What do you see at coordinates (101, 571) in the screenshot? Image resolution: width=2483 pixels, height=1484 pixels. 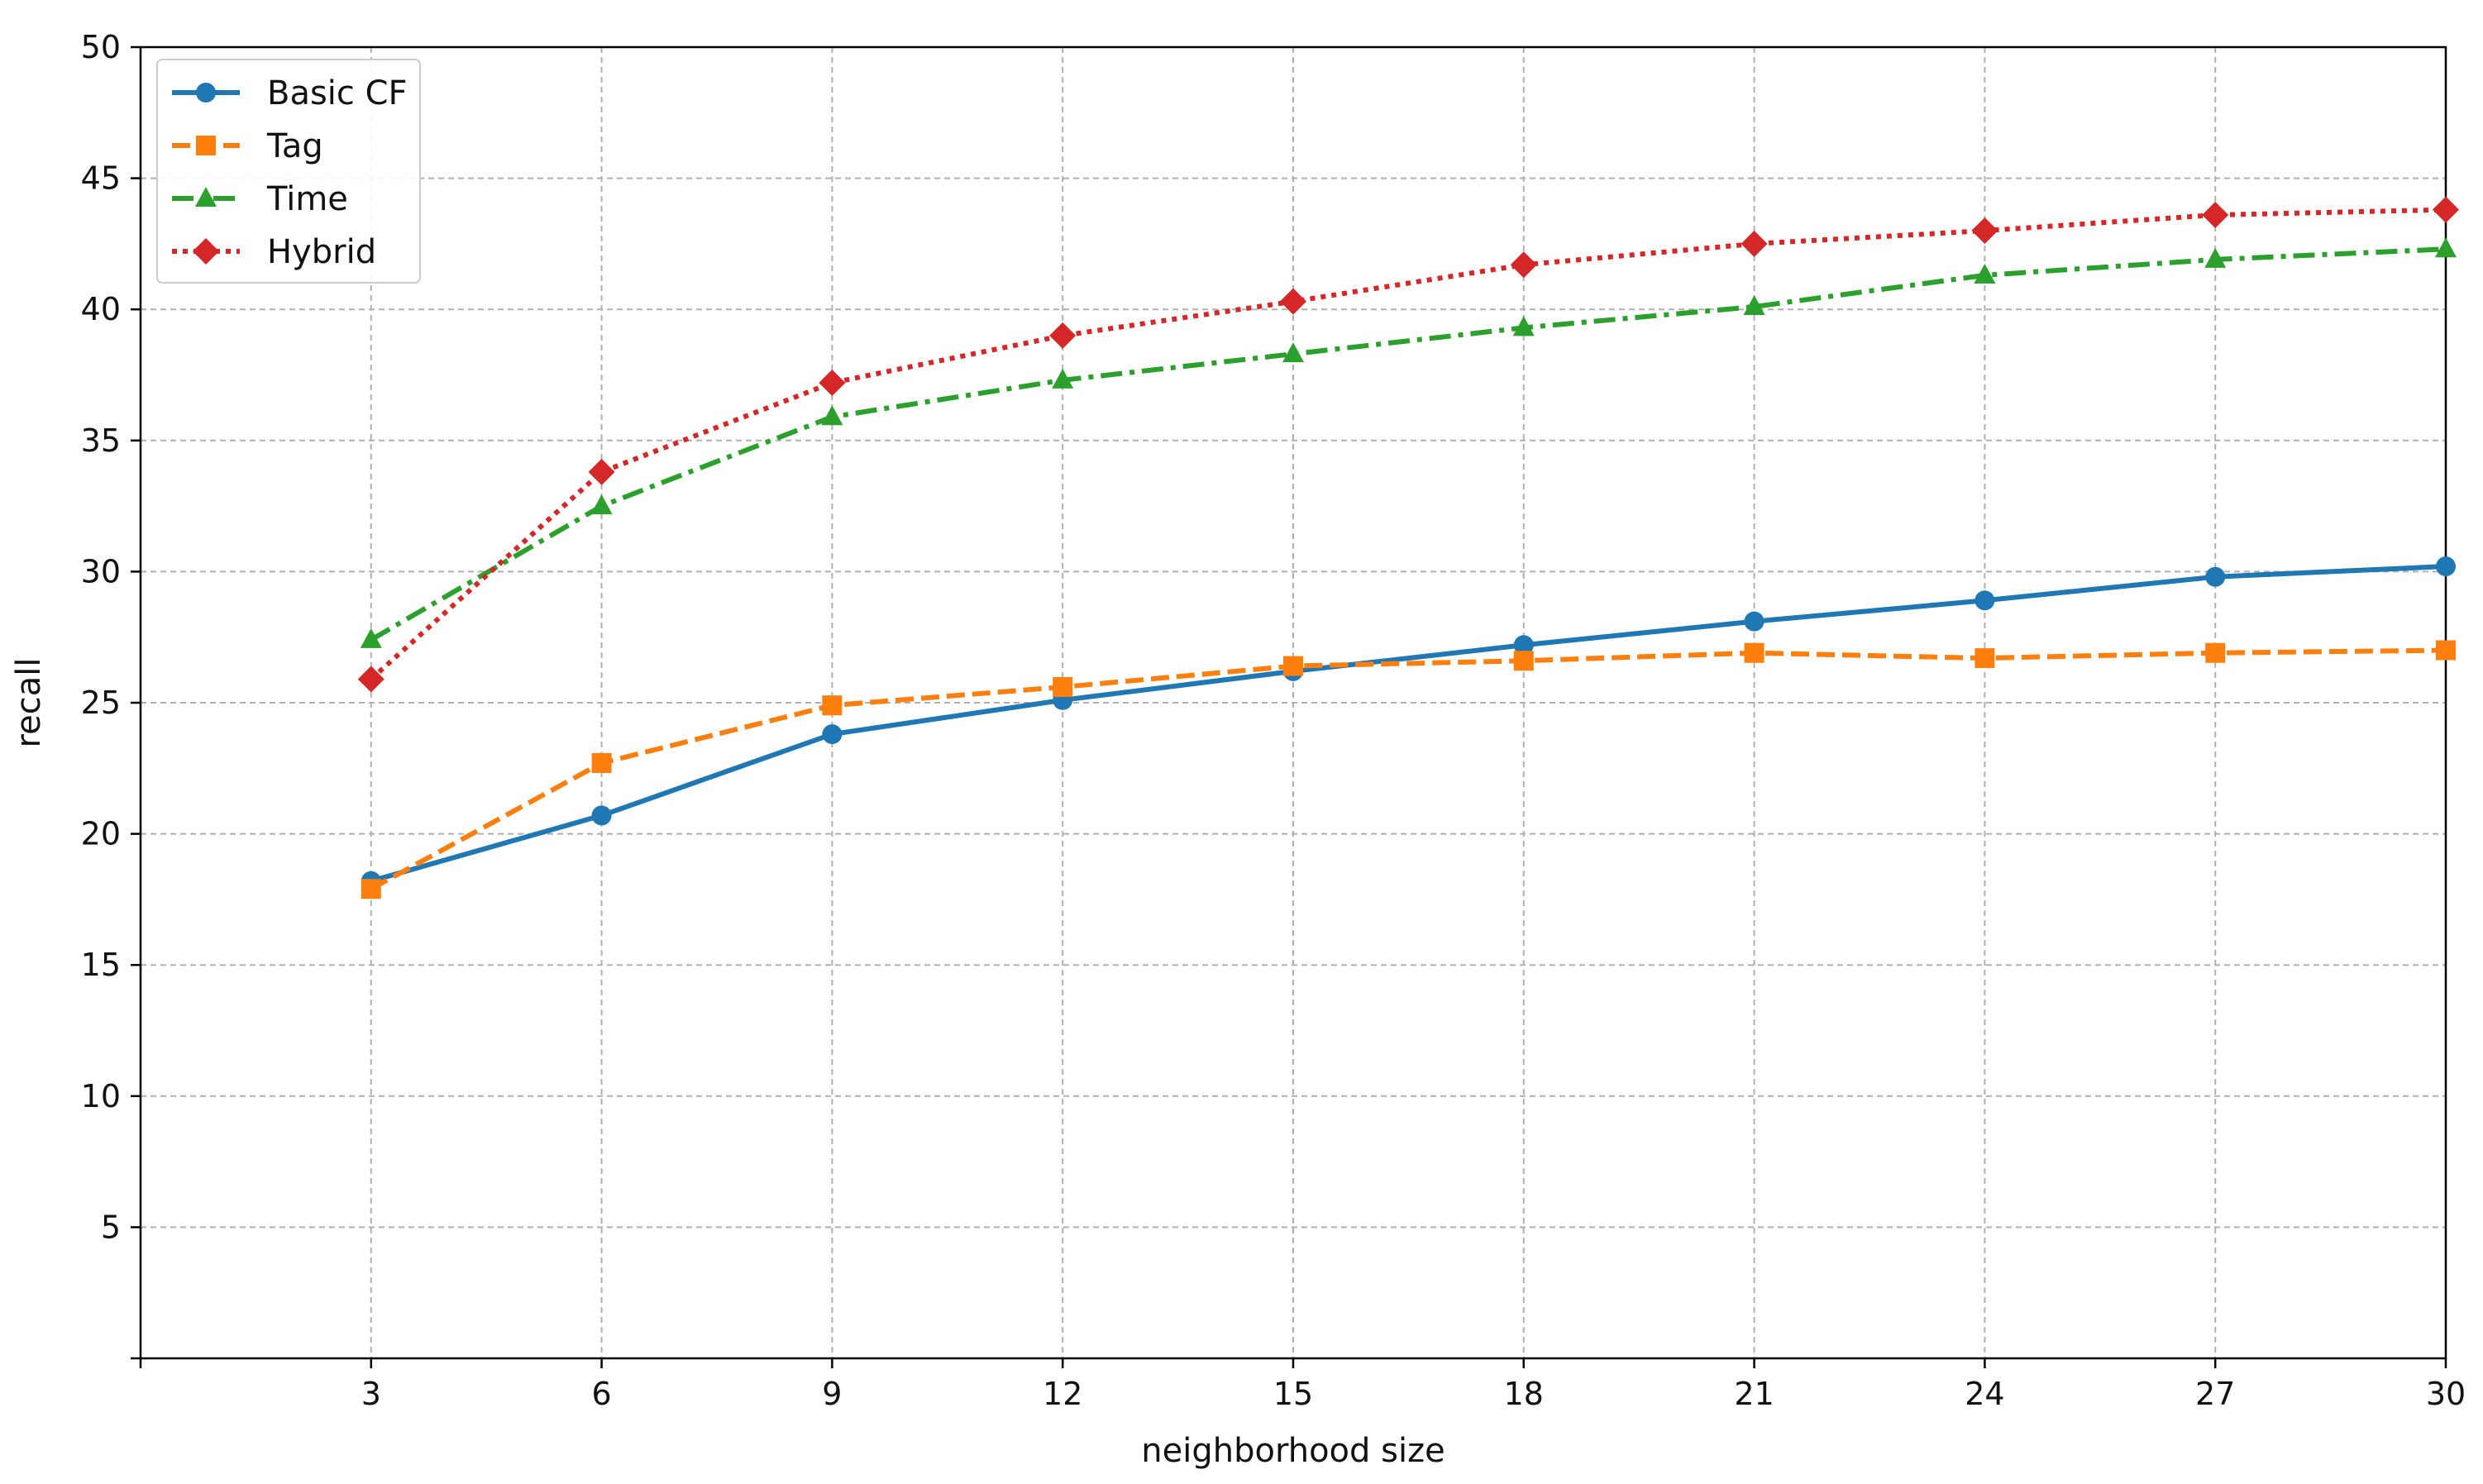 I see `y-tick-label: 30` at bounding box center [101, 571].